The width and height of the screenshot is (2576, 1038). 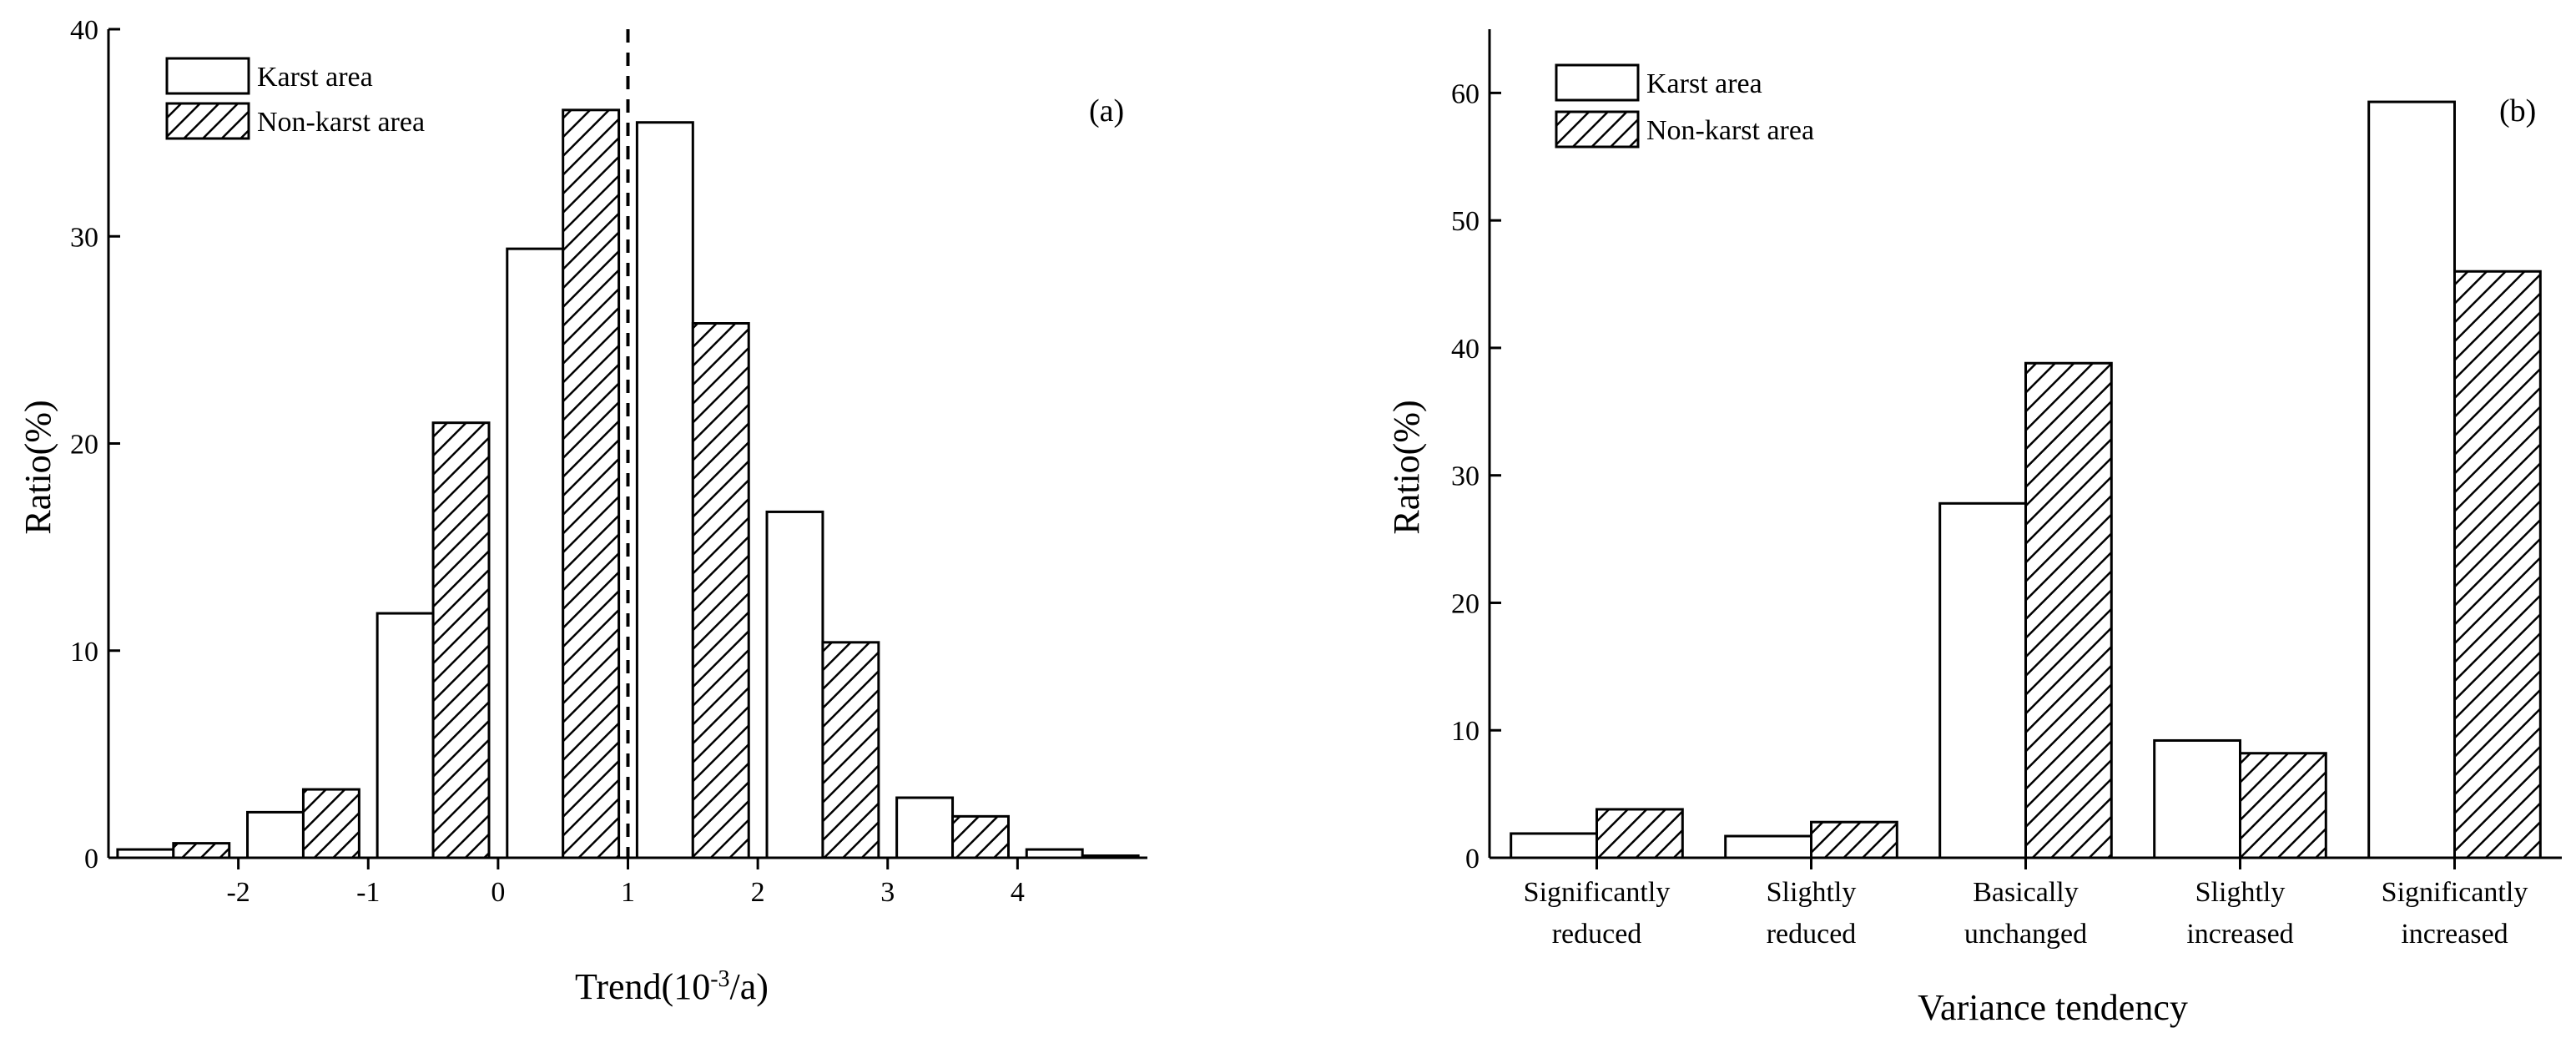 I want to click on panel-a-x-tick-label: 1, so click(x=628, y=892).